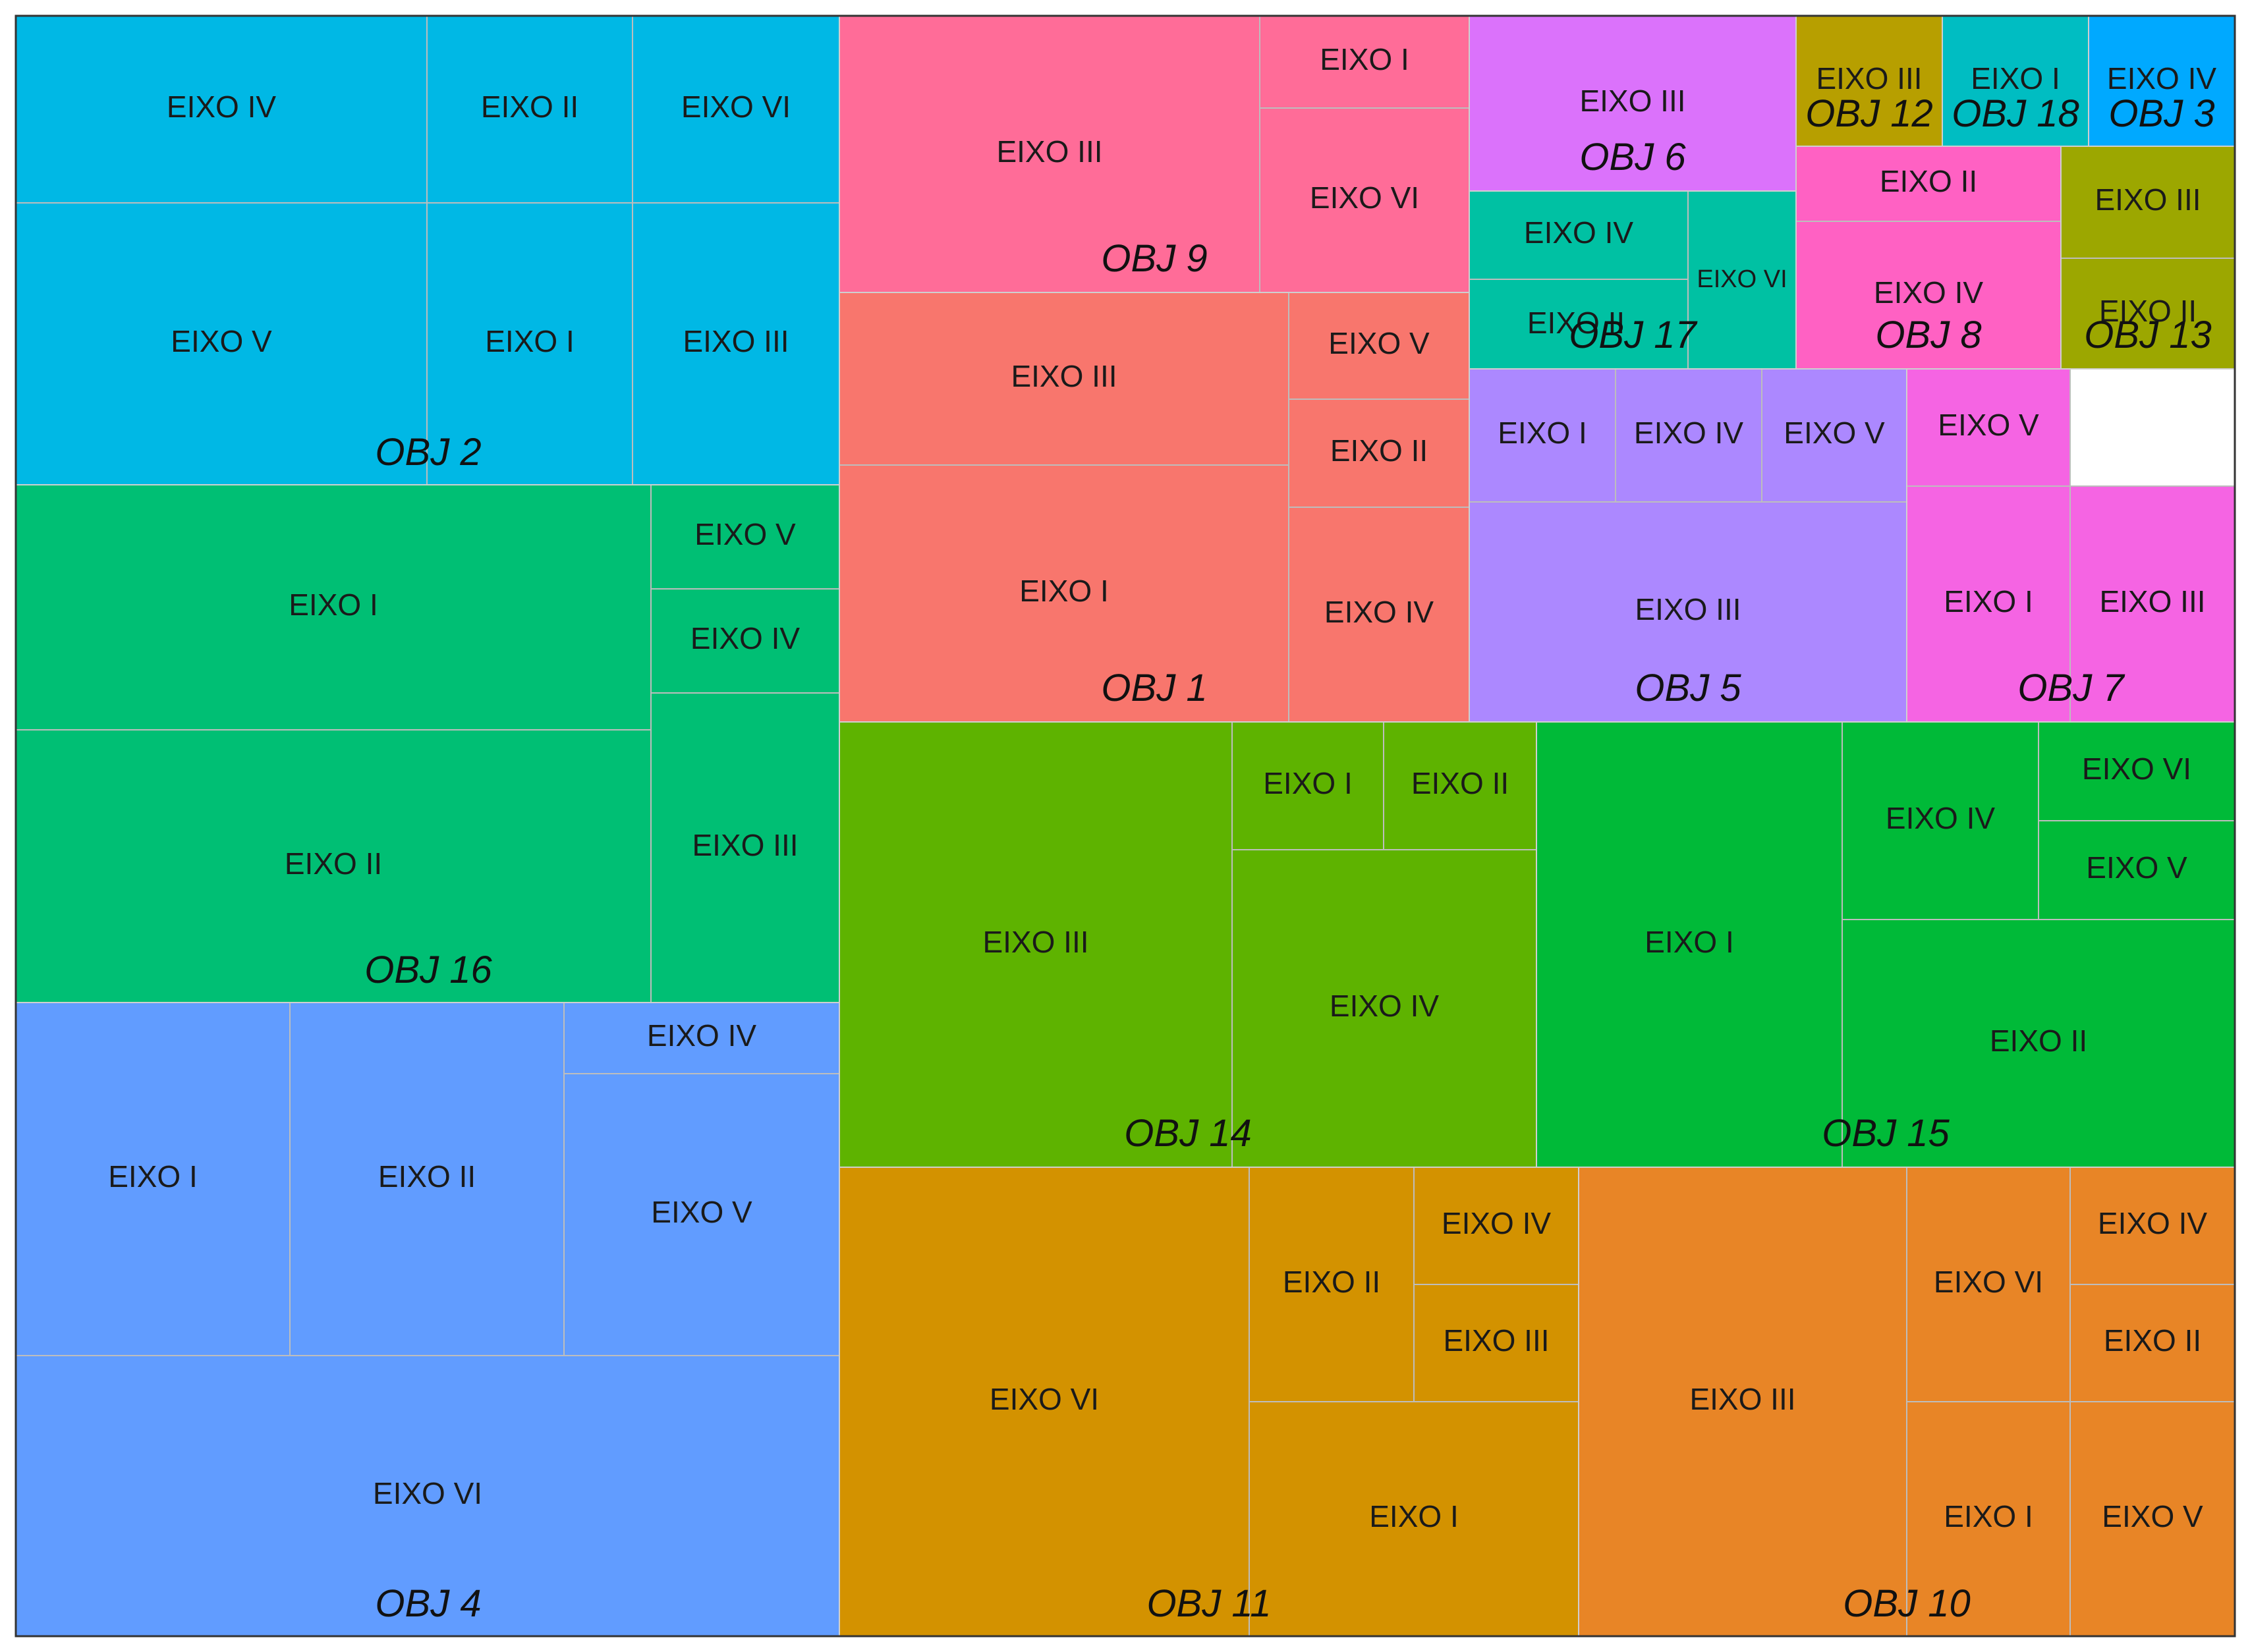 Image resolution: width=2250 pixels, height=1652 pixels. What do you see at coordinates (1688, 609) in the screenshot?
I see `leaf-label-obj-5-eixo-iii: EIXO III` at bounding box center [1688, 609].